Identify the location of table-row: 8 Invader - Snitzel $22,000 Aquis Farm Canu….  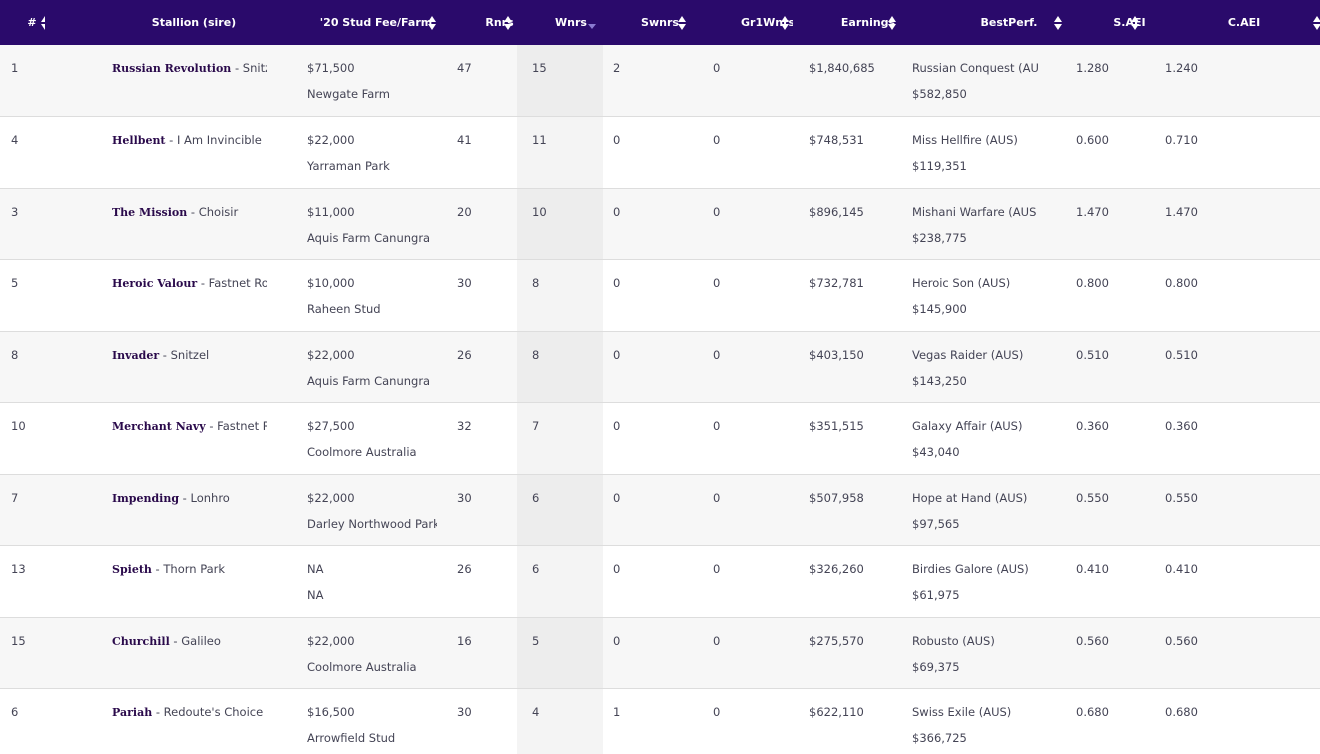
(660, 366).